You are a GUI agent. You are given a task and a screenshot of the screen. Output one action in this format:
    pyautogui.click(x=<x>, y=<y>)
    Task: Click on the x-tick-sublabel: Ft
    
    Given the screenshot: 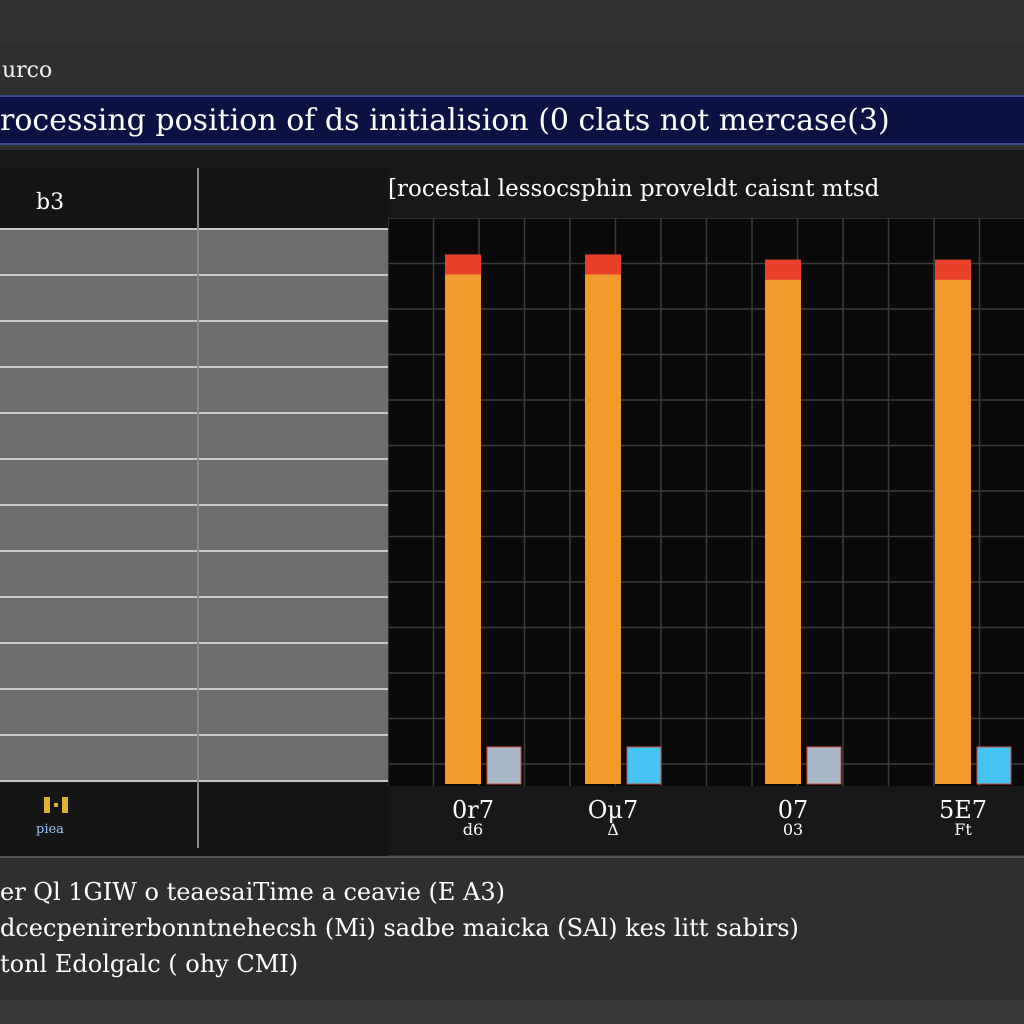 What is the action you would take?
    pyautogui.click(x=963, y=829)
    